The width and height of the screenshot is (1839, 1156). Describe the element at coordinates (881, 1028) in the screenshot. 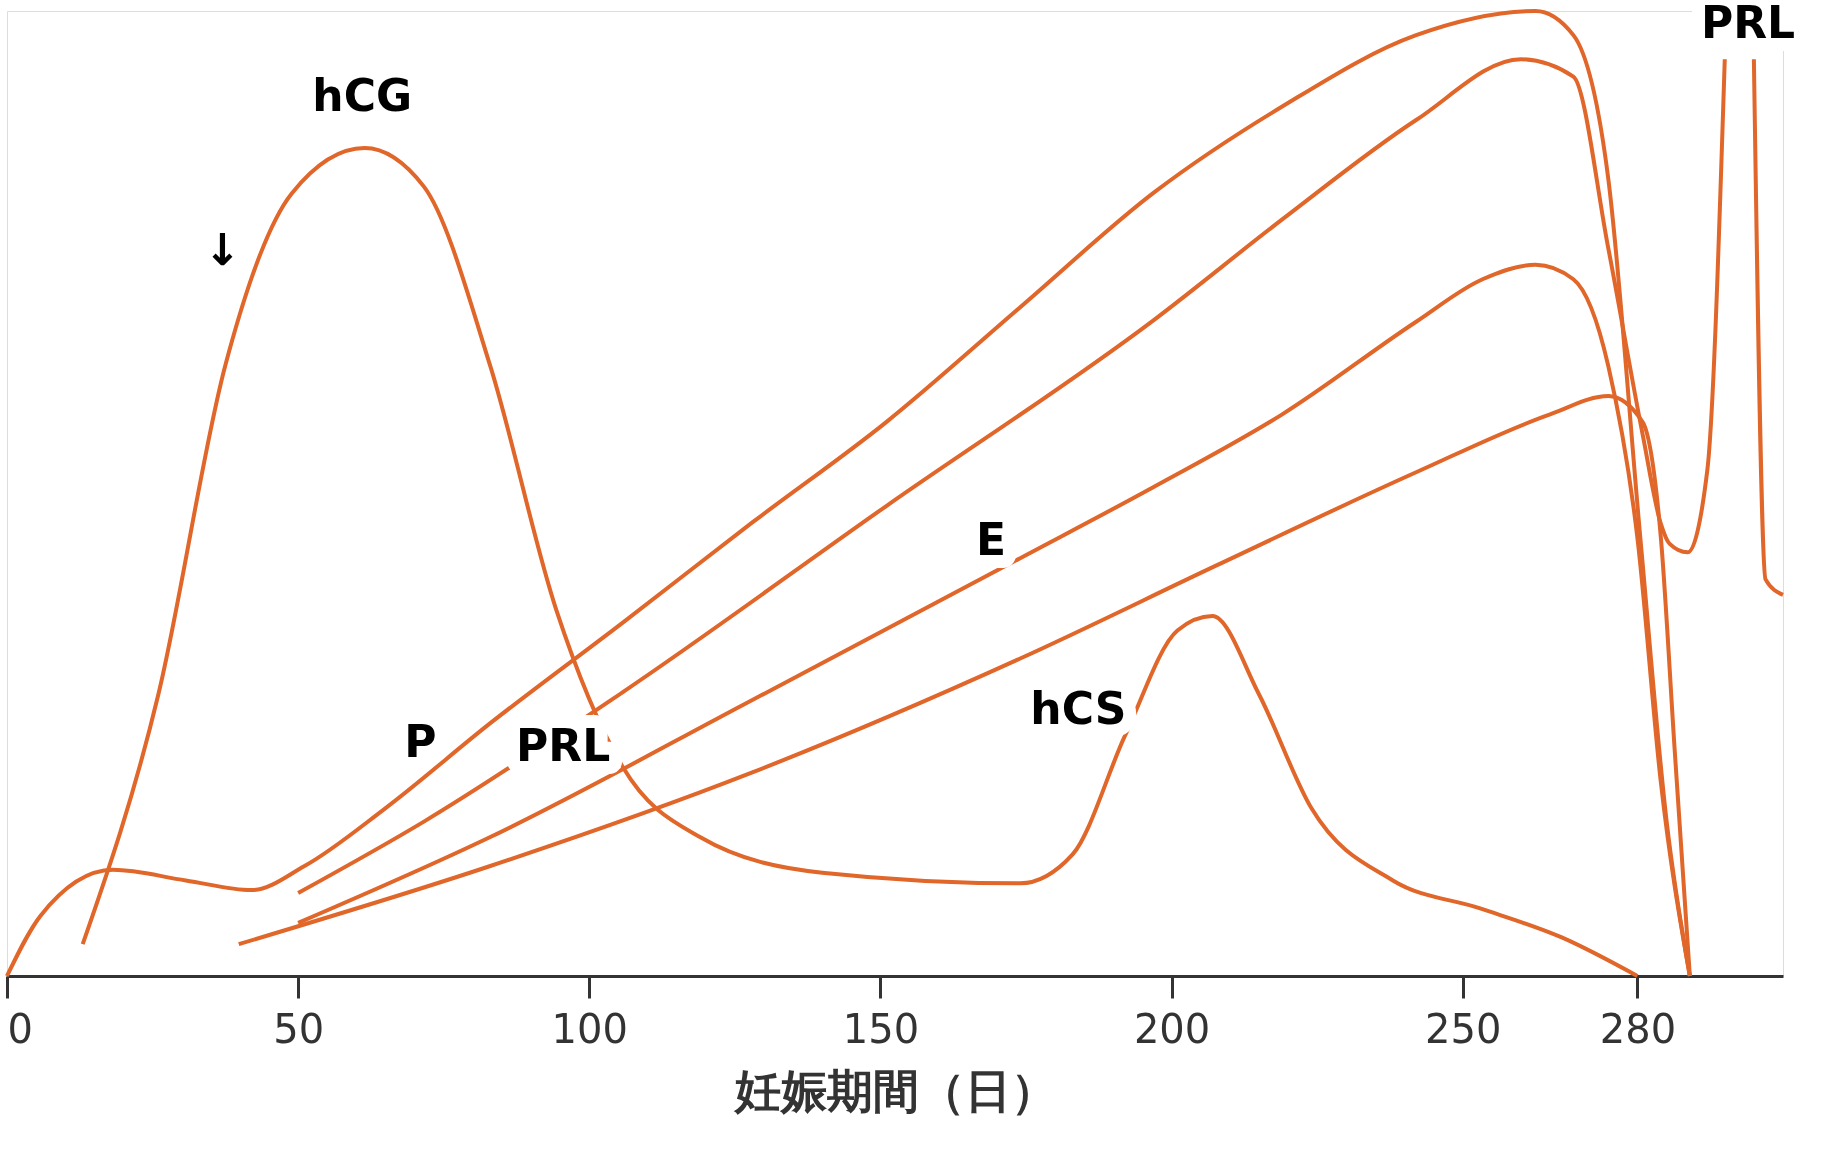

I see `x-tick-label: 150` at that location.